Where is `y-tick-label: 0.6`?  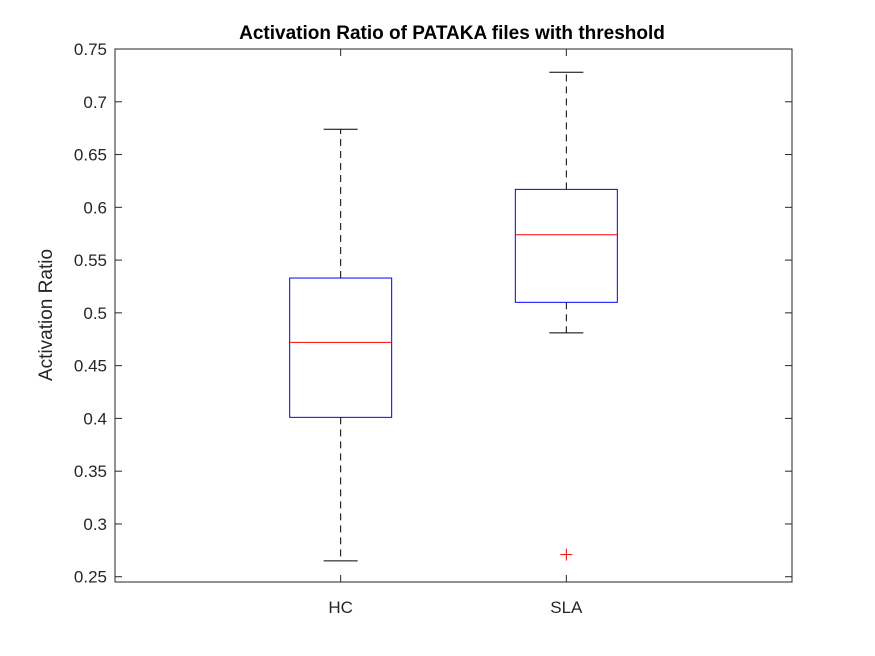
y-tick-label: 0.6 is located at coordinates (95, 207).